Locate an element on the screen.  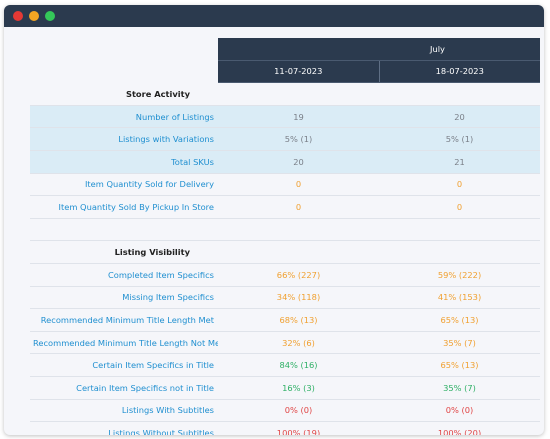
section-title: Store Activity is located at coordinates (124, 94).